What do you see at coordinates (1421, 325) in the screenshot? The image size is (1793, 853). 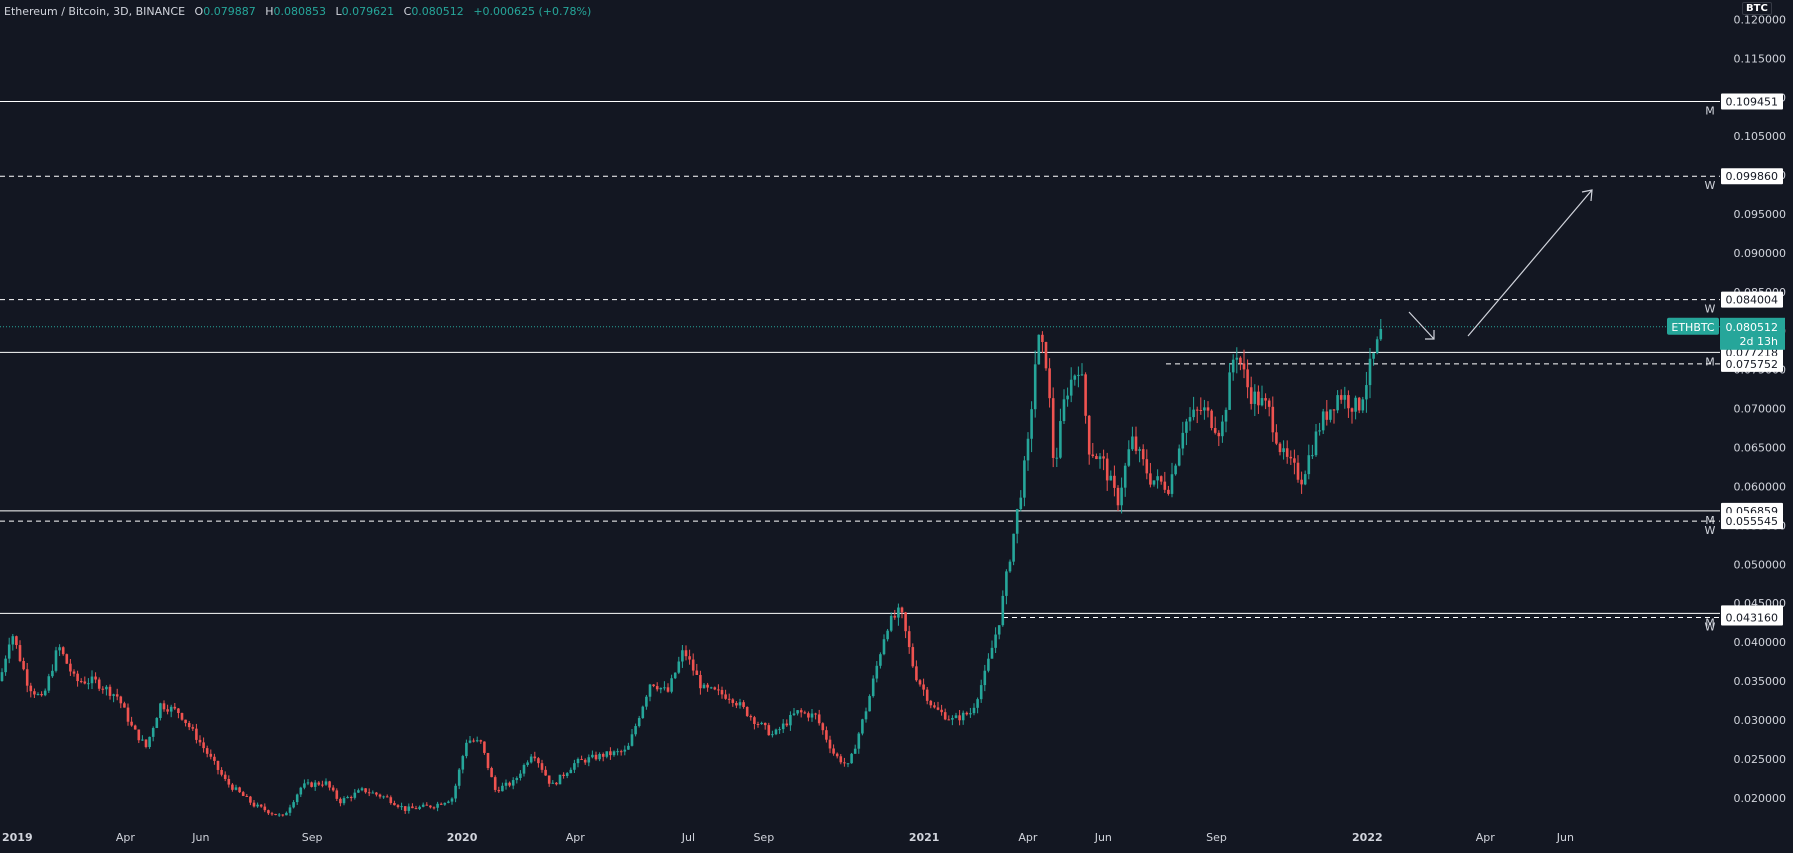 I see `projection-arrow-down` at bounding box center [1421, 325].